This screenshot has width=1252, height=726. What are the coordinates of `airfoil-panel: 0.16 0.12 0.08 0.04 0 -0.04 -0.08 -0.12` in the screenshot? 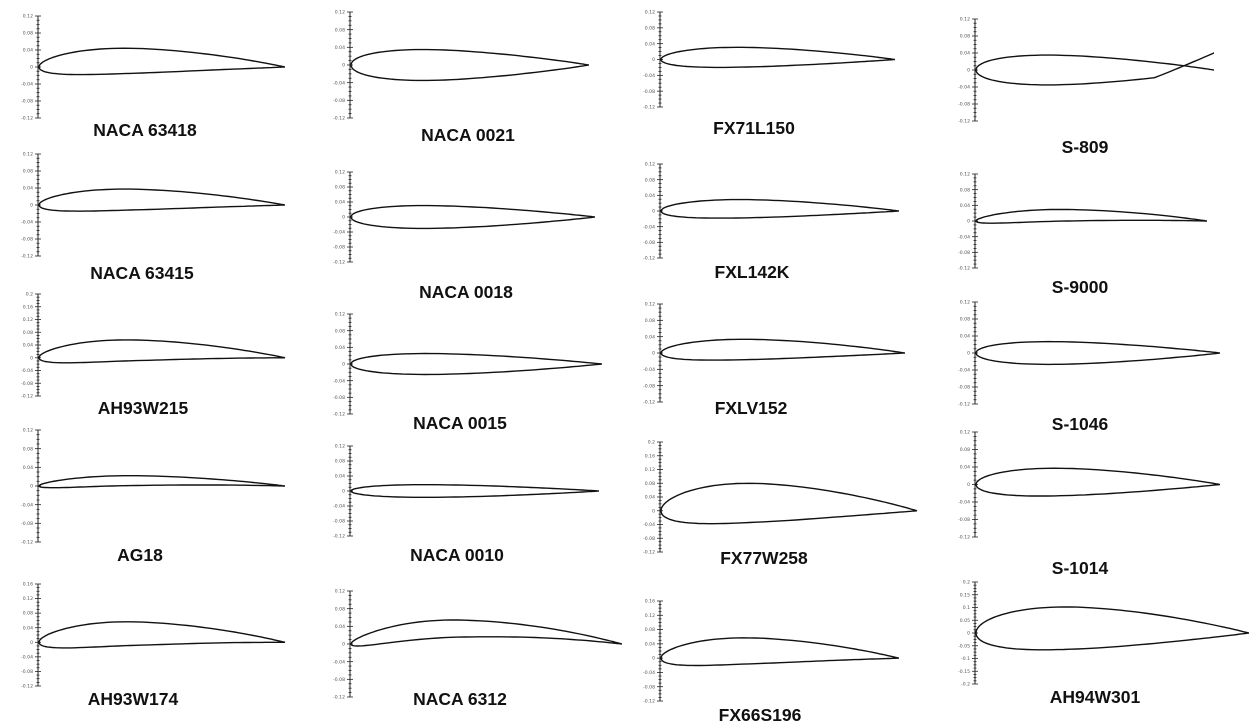 It's located at (153, 636).